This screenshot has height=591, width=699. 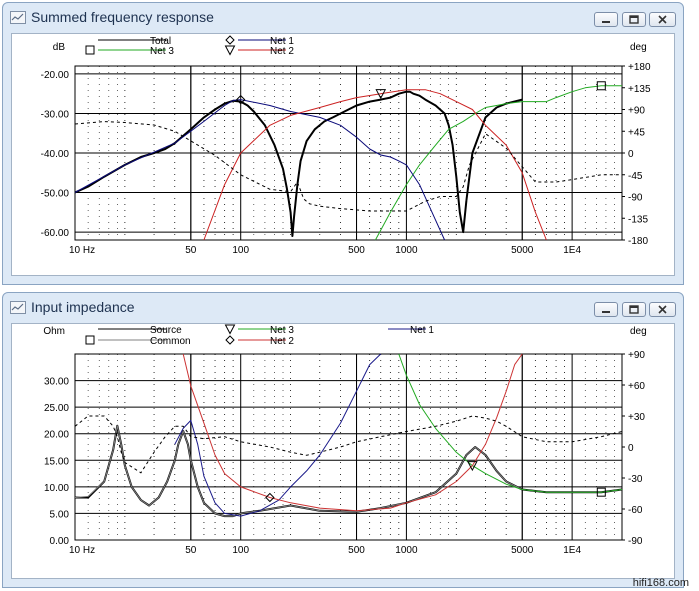 What do you see at coordinates (60, 514) in the screenshot?
I see `y-tick-label: 5.00` at bounding box center [60, 514].